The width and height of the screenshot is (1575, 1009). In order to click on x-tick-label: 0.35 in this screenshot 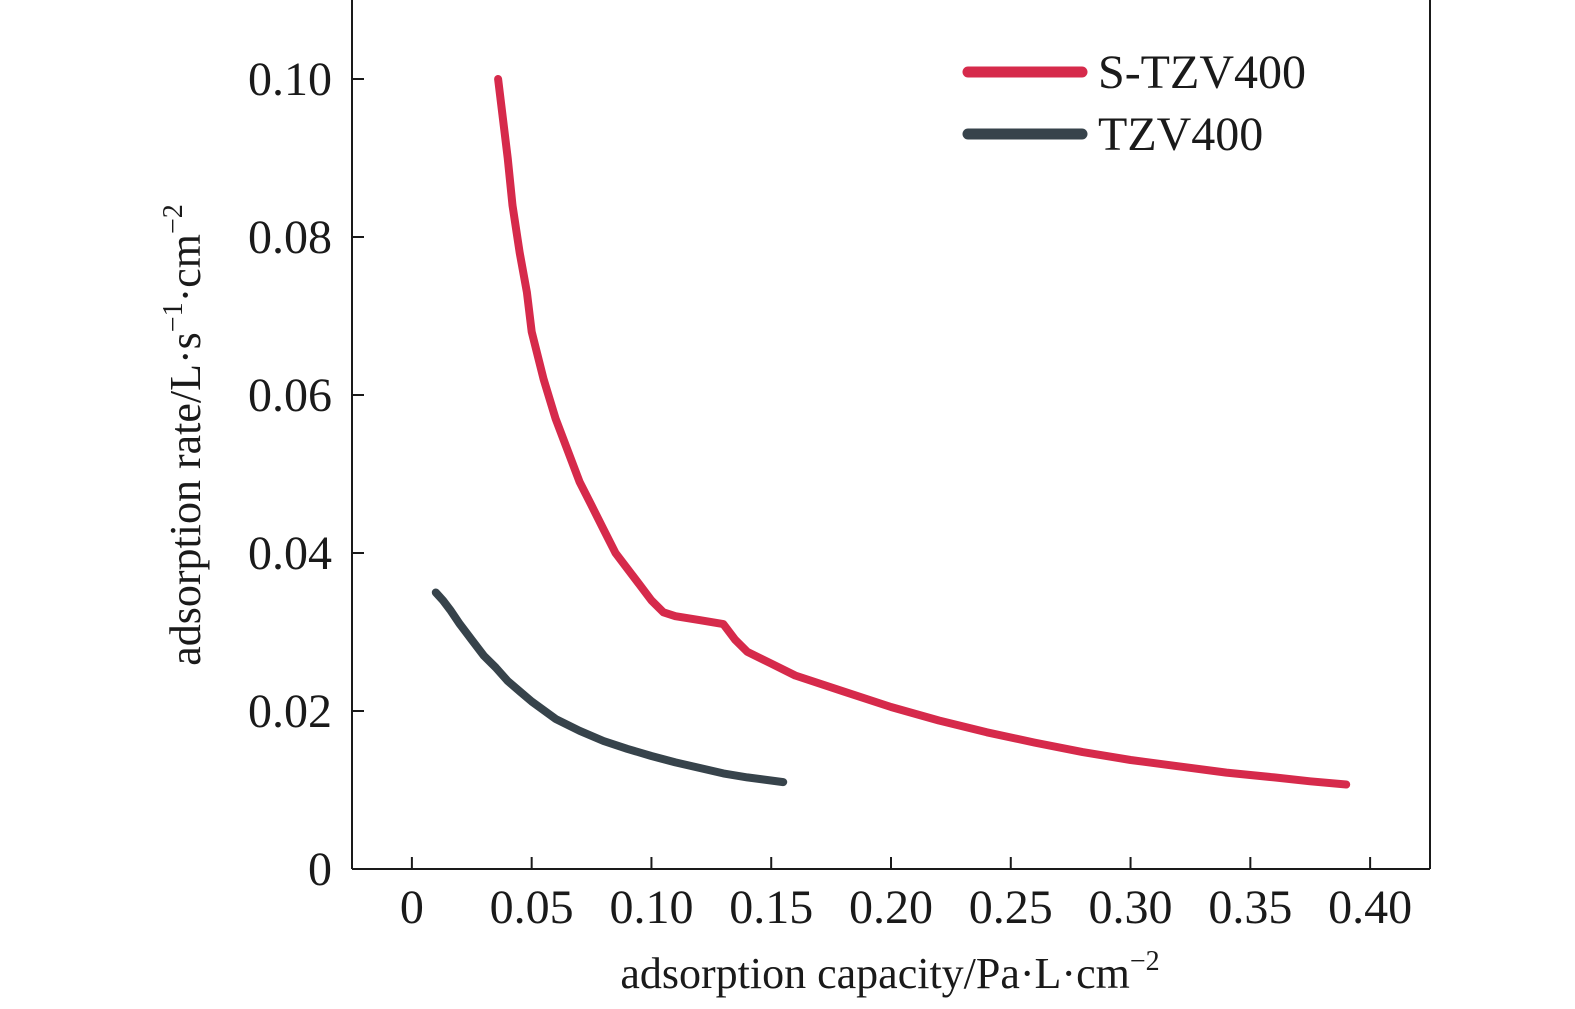, I will do `click(1250, 907)`.